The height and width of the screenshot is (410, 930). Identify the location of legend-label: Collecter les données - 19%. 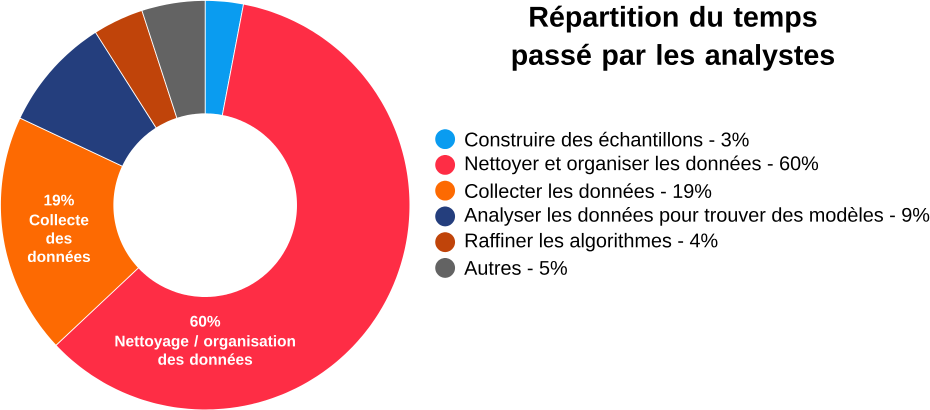
(588, 190).